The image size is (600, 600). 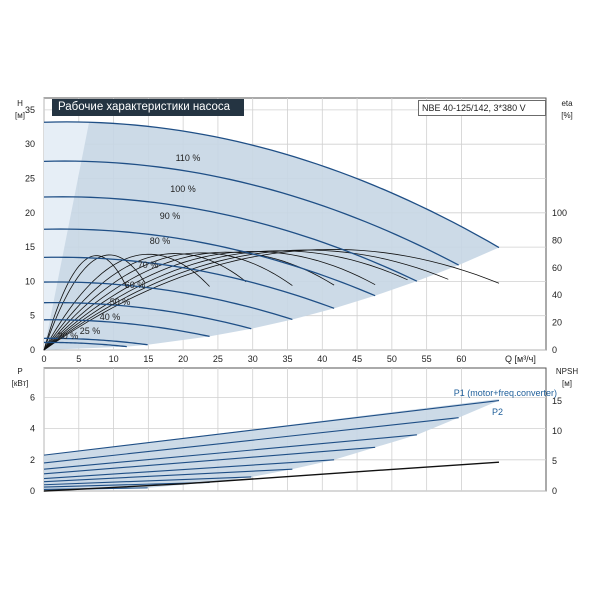 What do you see at coordinates (32, 316) in the screenshot?
I see `y-tick-label: 5` at bounding box center [32, 316].